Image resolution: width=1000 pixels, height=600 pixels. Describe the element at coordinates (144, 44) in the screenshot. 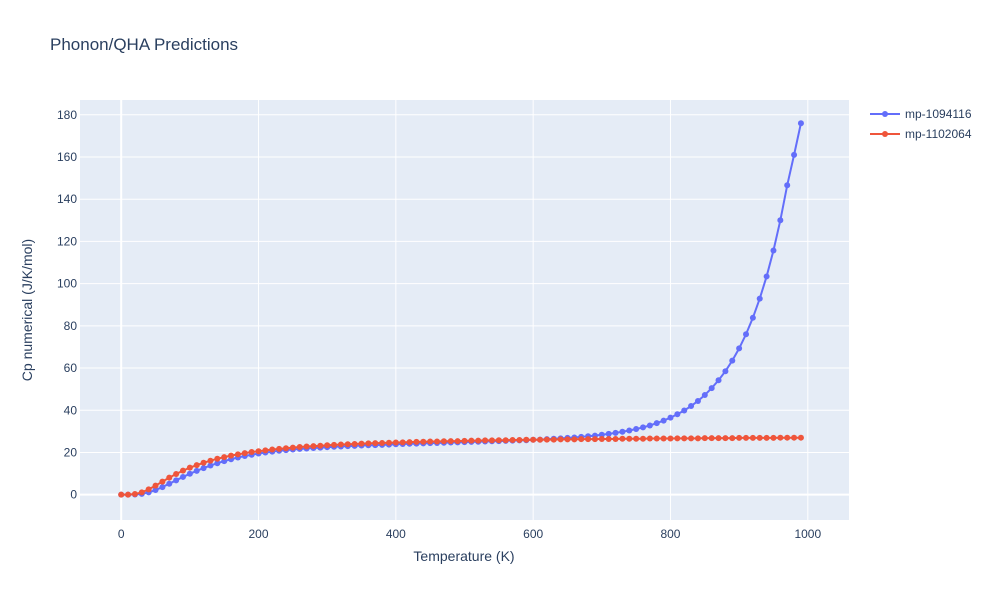

I see `chart-title: Phonon/QHA Predictions` at that location.